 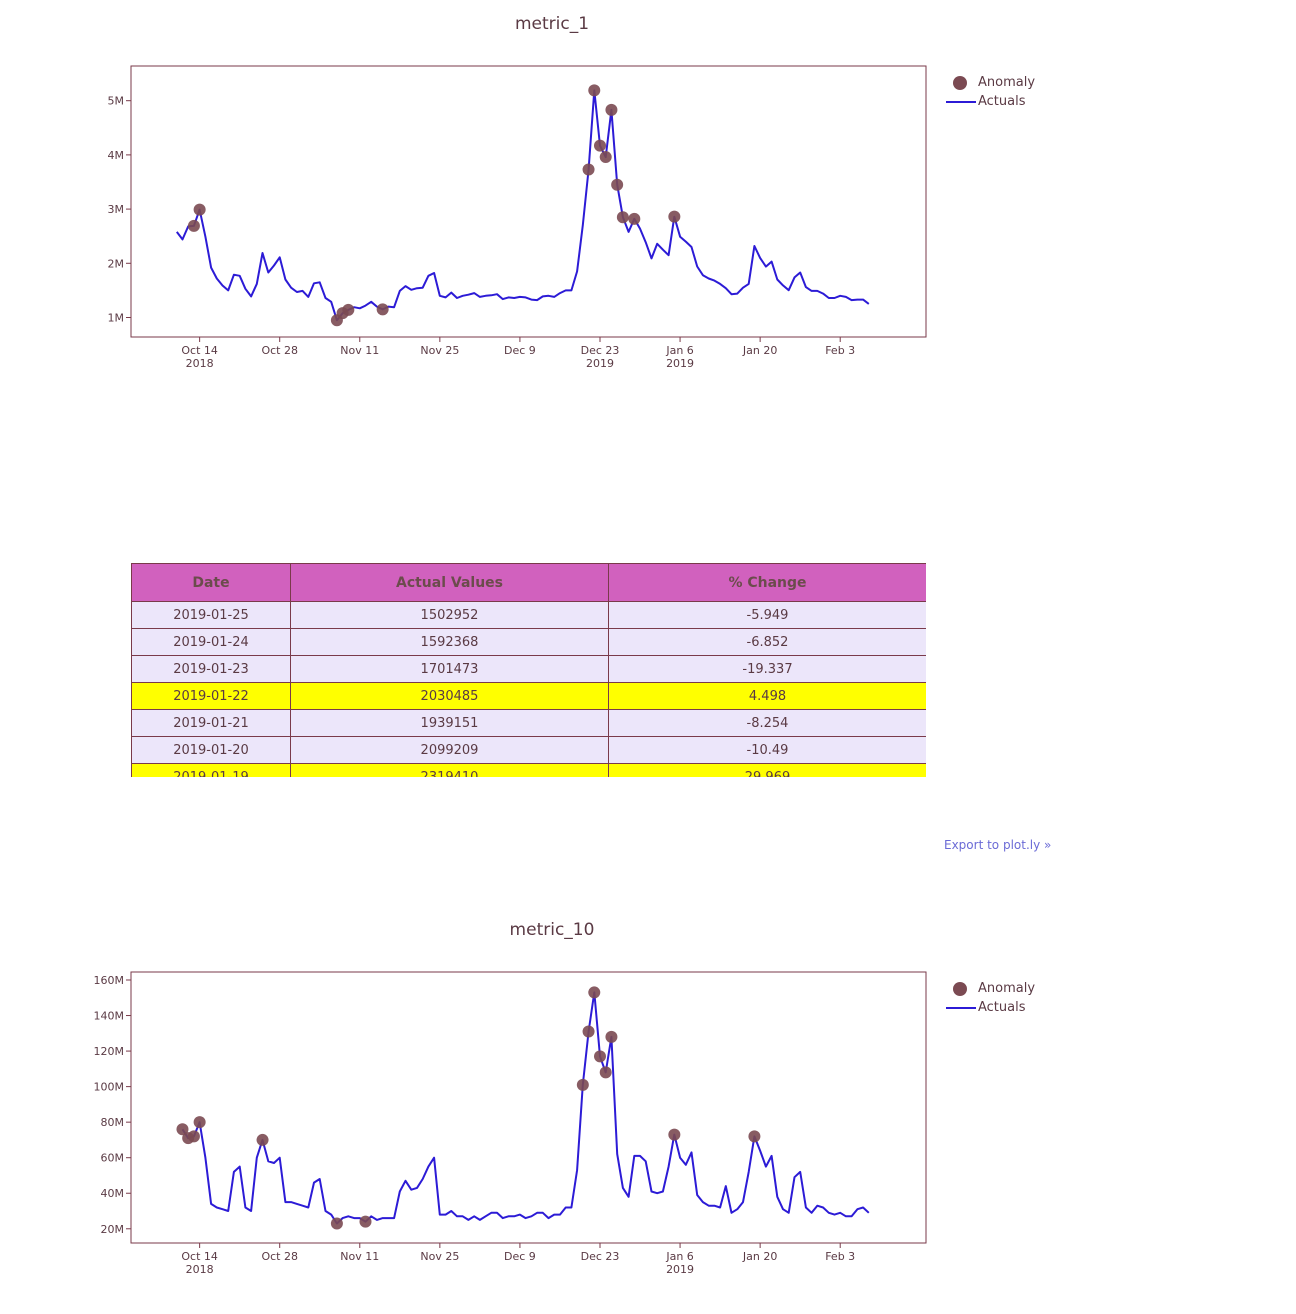 I want to click on cell-pct-change: -10.49, so click(x=767, y=750).